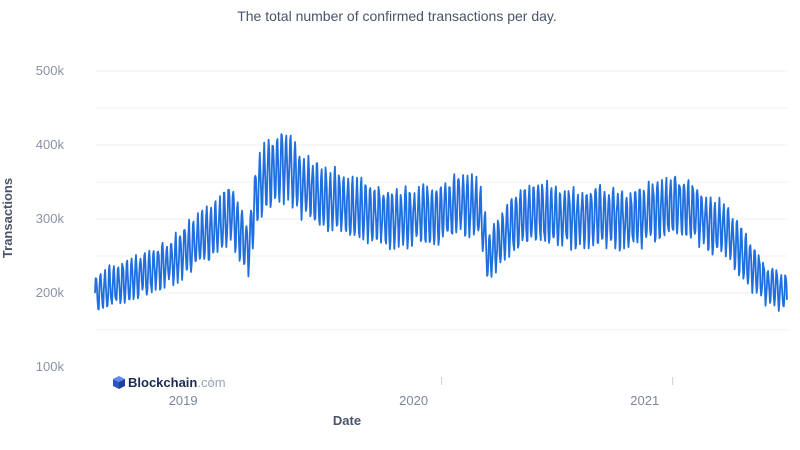 The image size is (800, 450). What do you see at coordinates (50, 144) in the screenshot?
I see `y-tick-label: 400k` at bounding box center [50, 144].